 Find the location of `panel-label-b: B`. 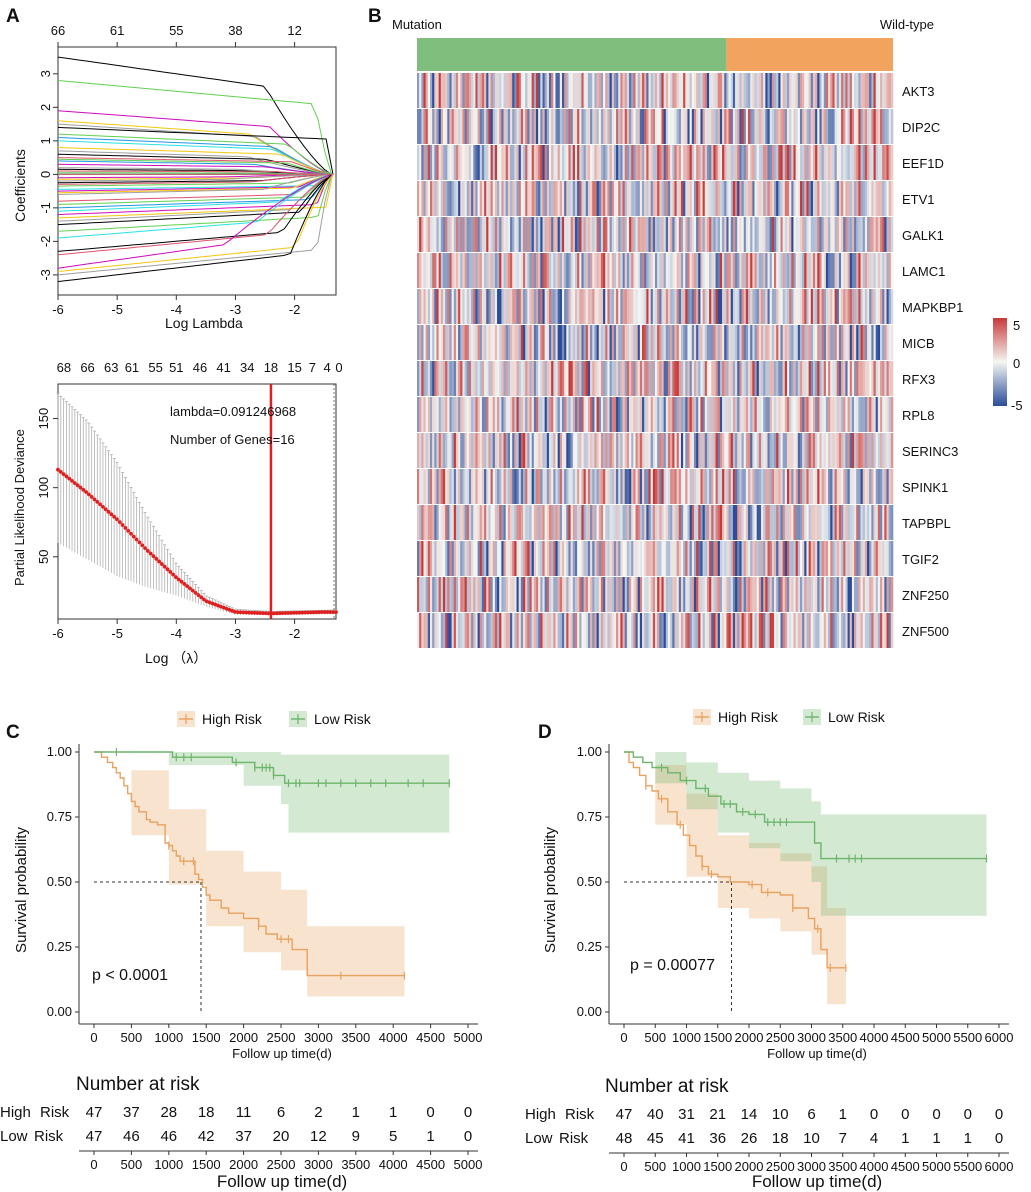

panel-label-b: B is located at coordinates (375, 16).